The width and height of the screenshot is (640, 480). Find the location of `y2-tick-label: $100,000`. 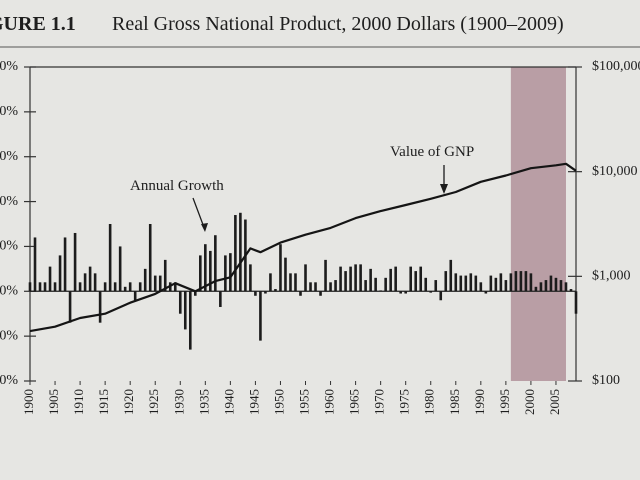

y2-tick-label: $100,000 is located at coordinates (616, 66).